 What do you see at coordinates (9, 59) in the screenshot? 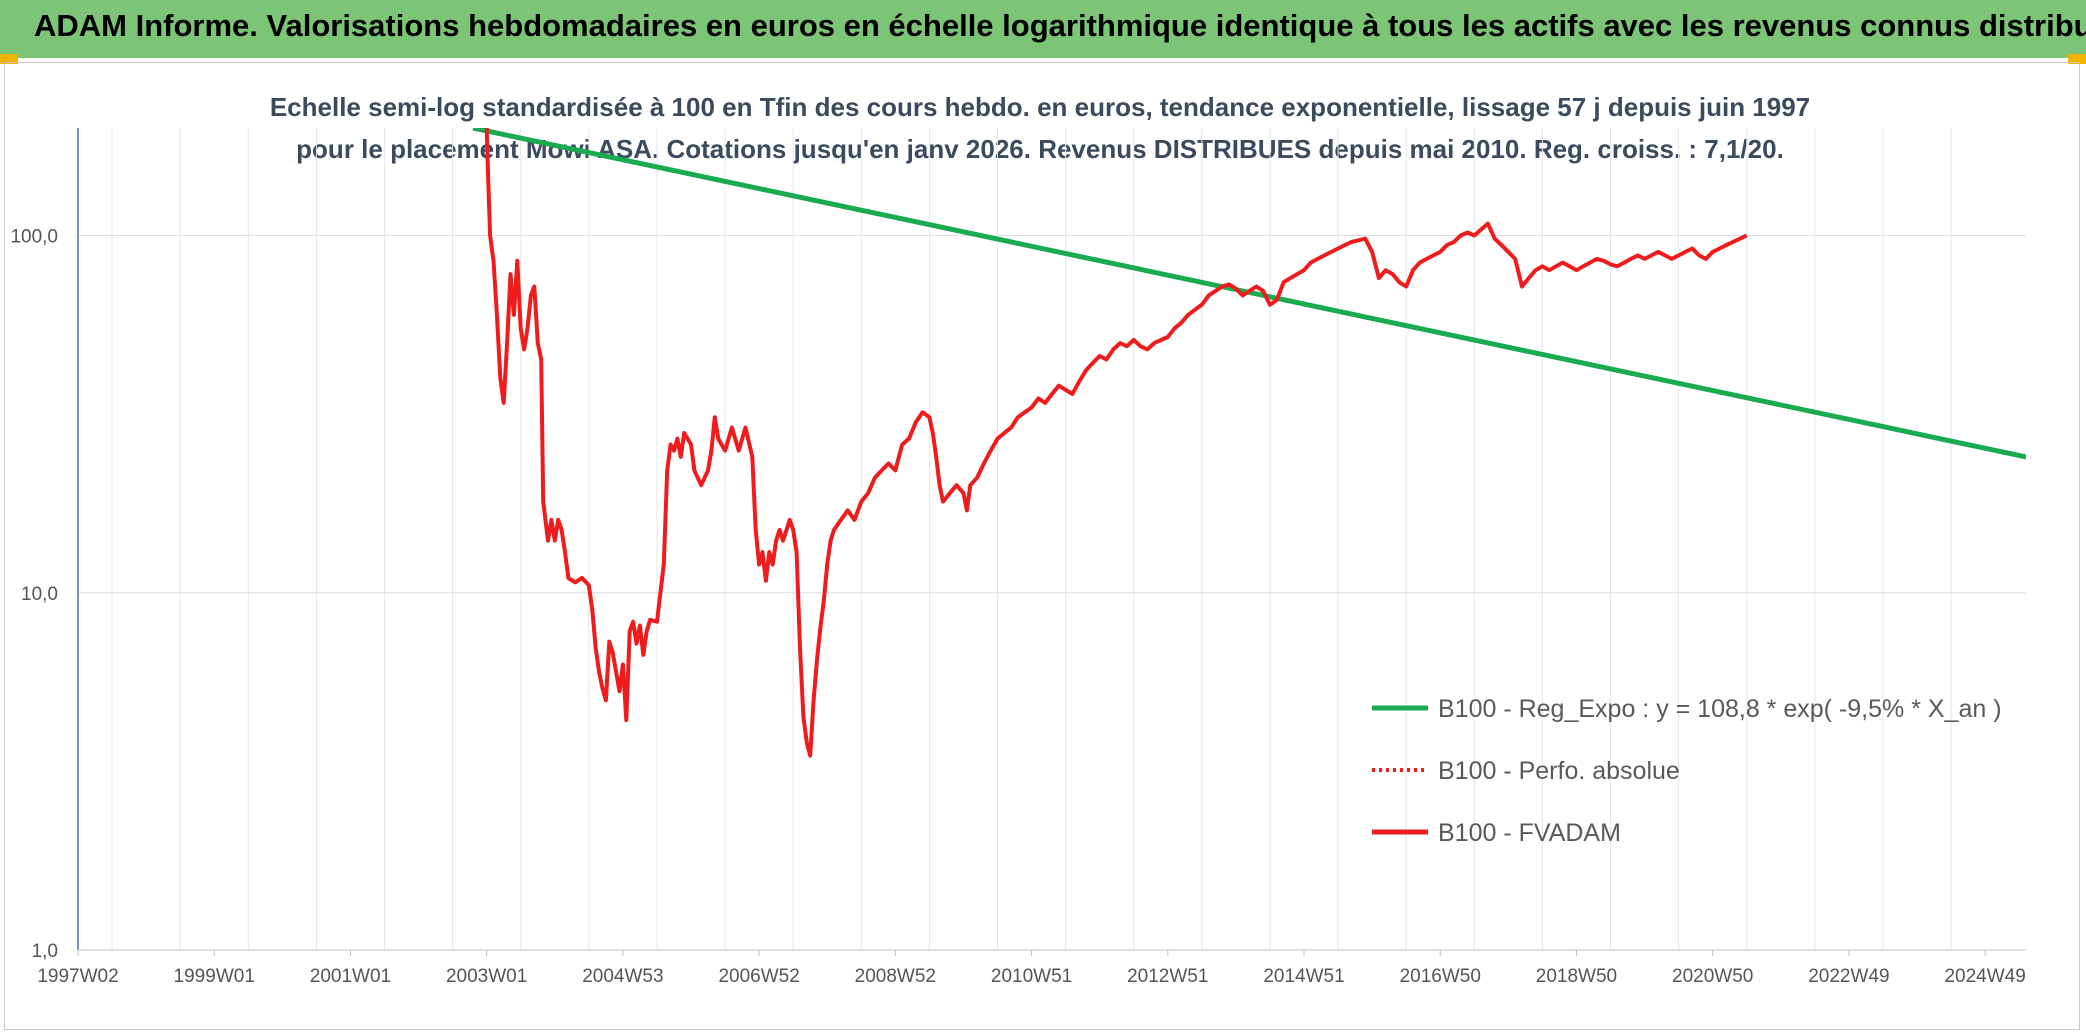
I see `corner-mark-left` at bounding box center [9, 59].